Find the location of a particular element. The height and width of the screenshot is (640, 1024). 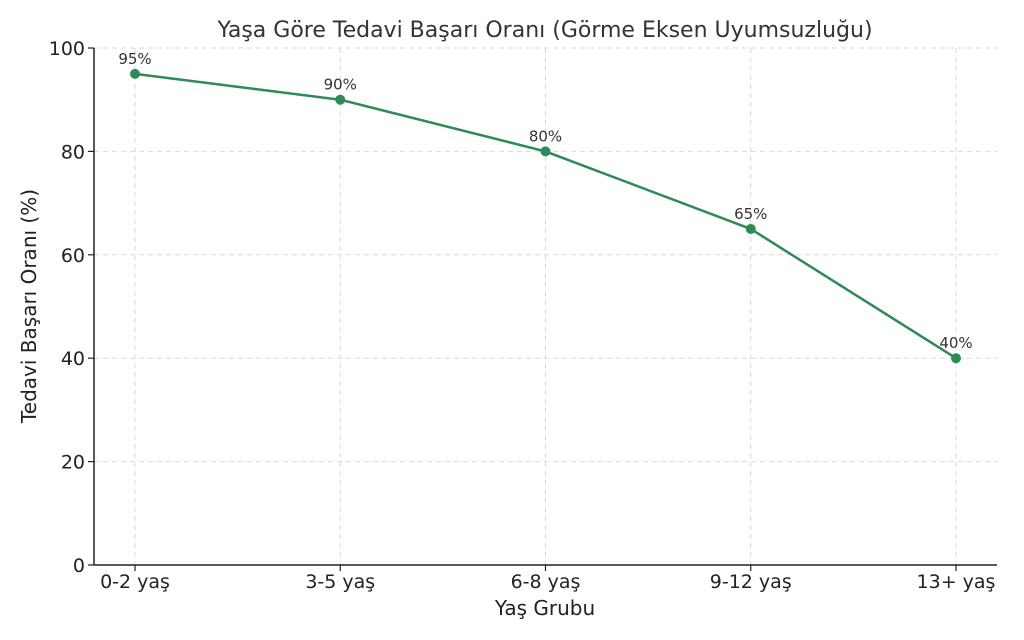

data-label: 90% is located at coordinates (340, 85).